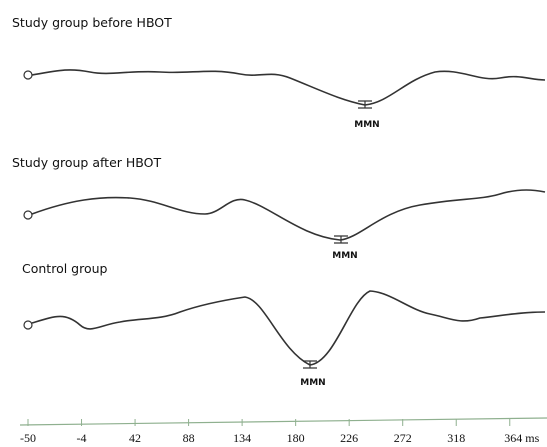 The height and width of the screenshot is (447, 547). Describe the element at coordinates (296, 438) in the screenshot. I see `x-tick-label: 180` at that location.